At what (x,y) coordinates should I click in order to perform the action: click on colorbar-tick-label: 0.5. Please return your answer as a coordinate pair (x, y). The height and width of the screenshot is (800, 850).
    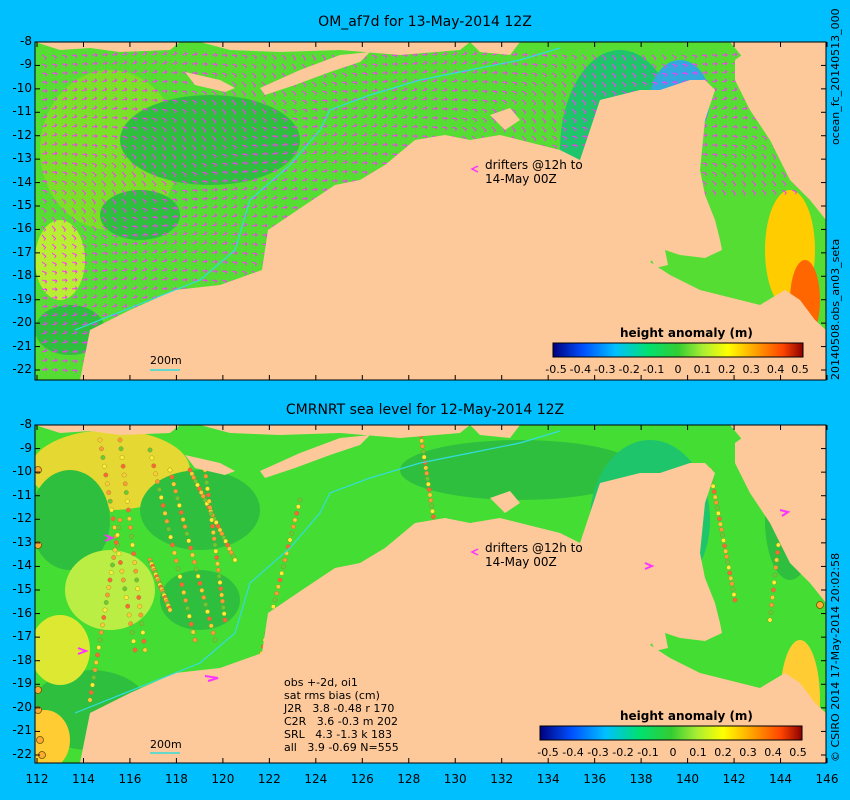
    Looking at the image, I should click on (800, 369).